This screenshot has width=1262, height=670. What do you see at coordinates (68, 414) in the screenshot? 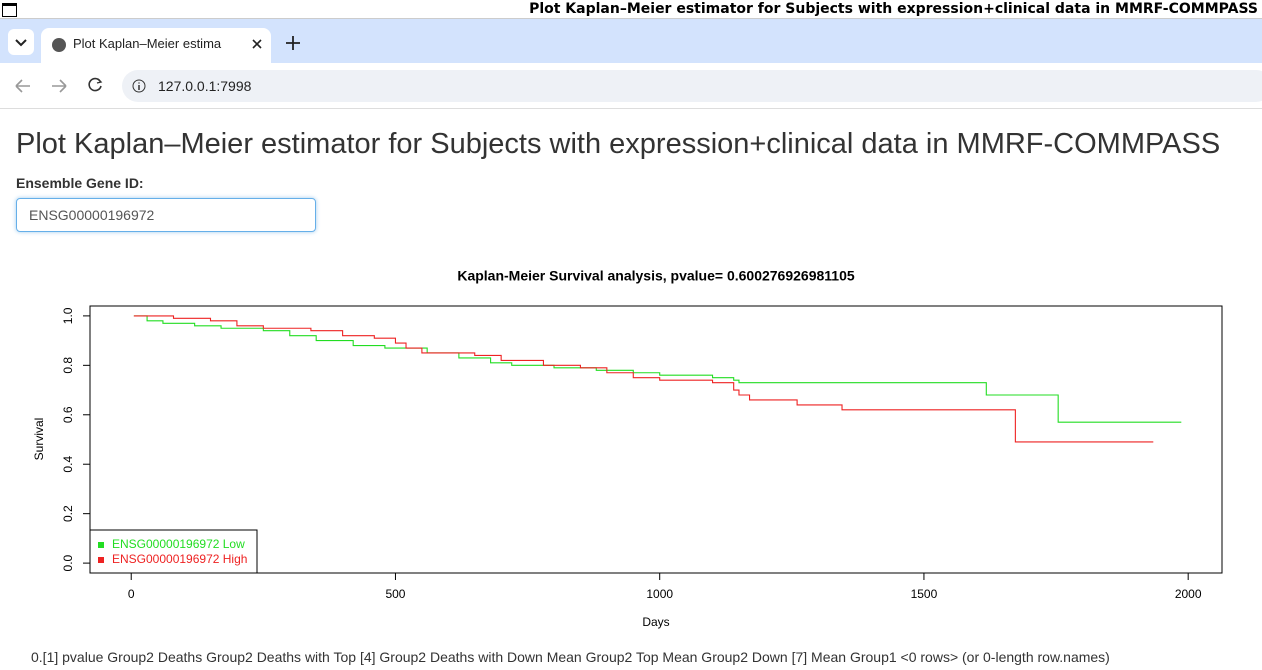
I see `y-tick-label: 0.6` at bounding box center [68, 414].